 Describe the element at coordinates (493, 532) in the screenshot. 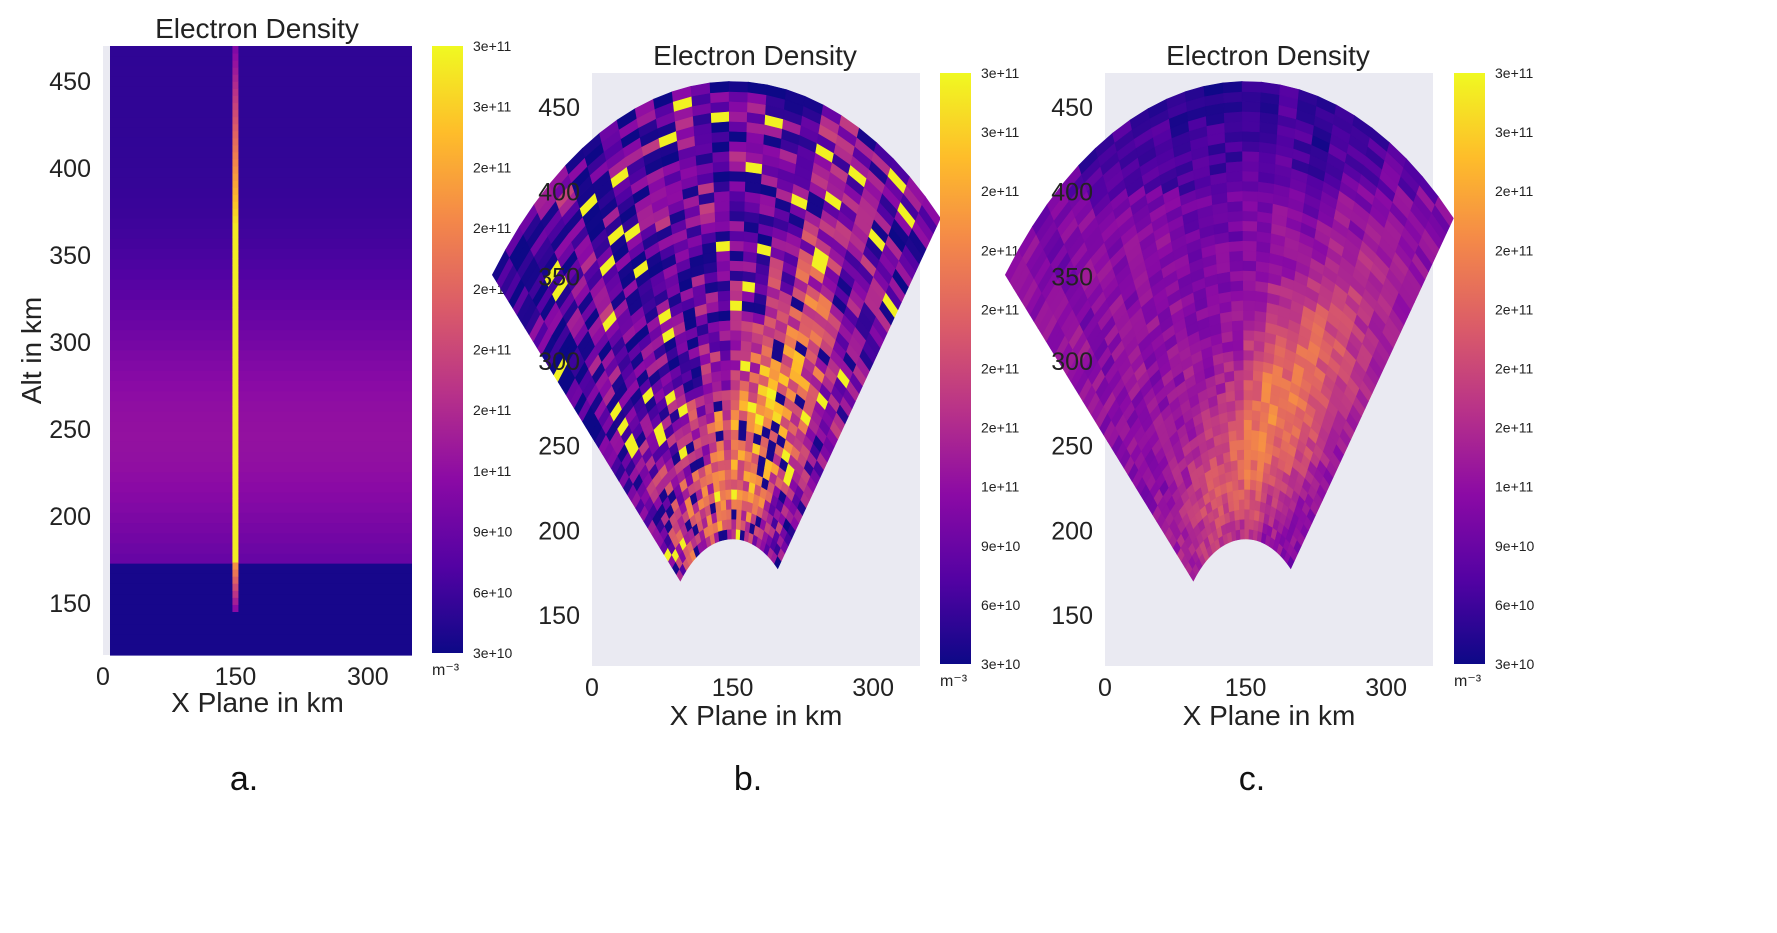

I see `colorbar-tick-label: 9e+10` at that location.